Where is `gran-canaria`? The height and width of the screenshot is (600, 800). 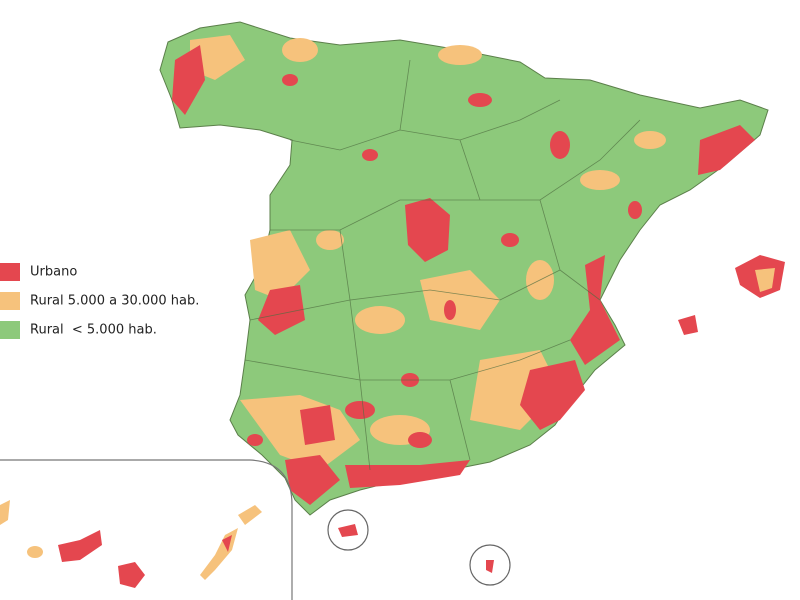
gran-canaria is located at coordinates (131, 575).